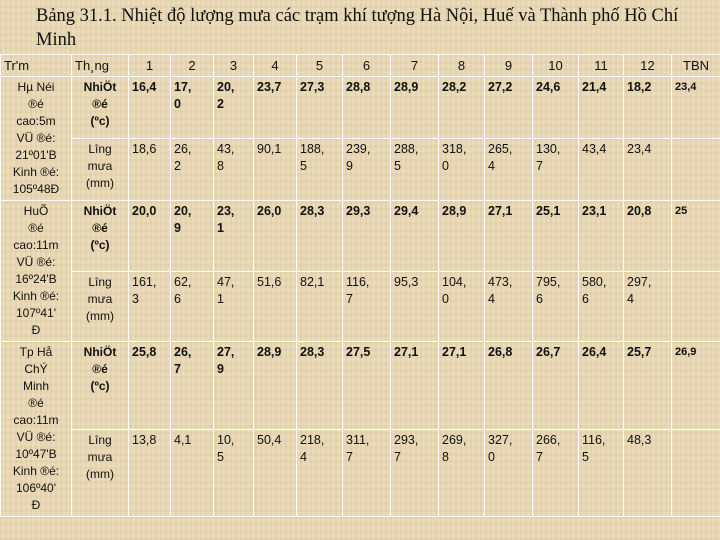  I want to click on table-header-row: Tr'm Th¸ng 1 2 3 4 5 6 7 8 9 10 11 12 TBN, so click(360, 65).